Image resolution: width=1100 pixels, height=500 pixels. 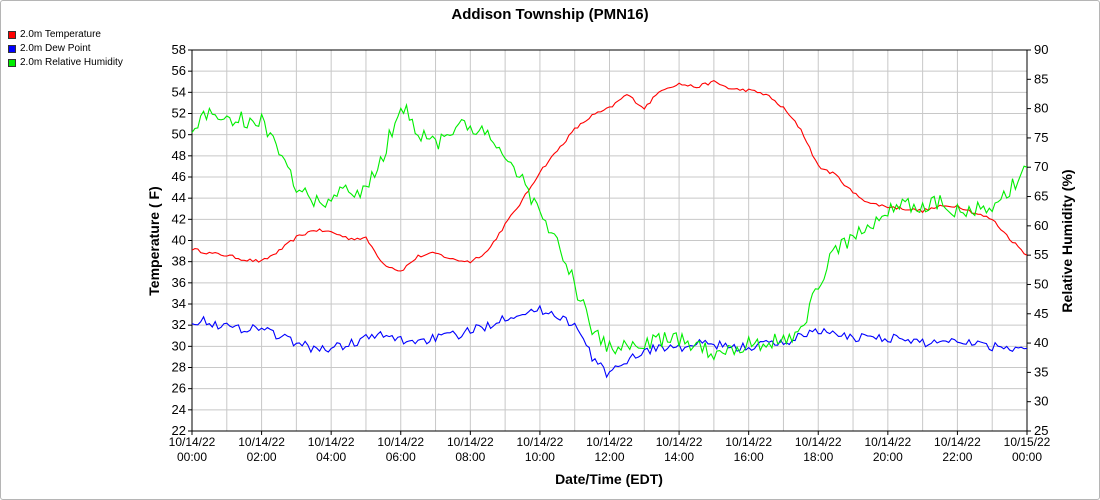 What do you see at coordinates (1037, 240) in the screenshot?
I see `right-axis-ticks: 25 30 35 40 45 50 55 60 65 70 75 80 85 90` at bounding box center [1037, 240].